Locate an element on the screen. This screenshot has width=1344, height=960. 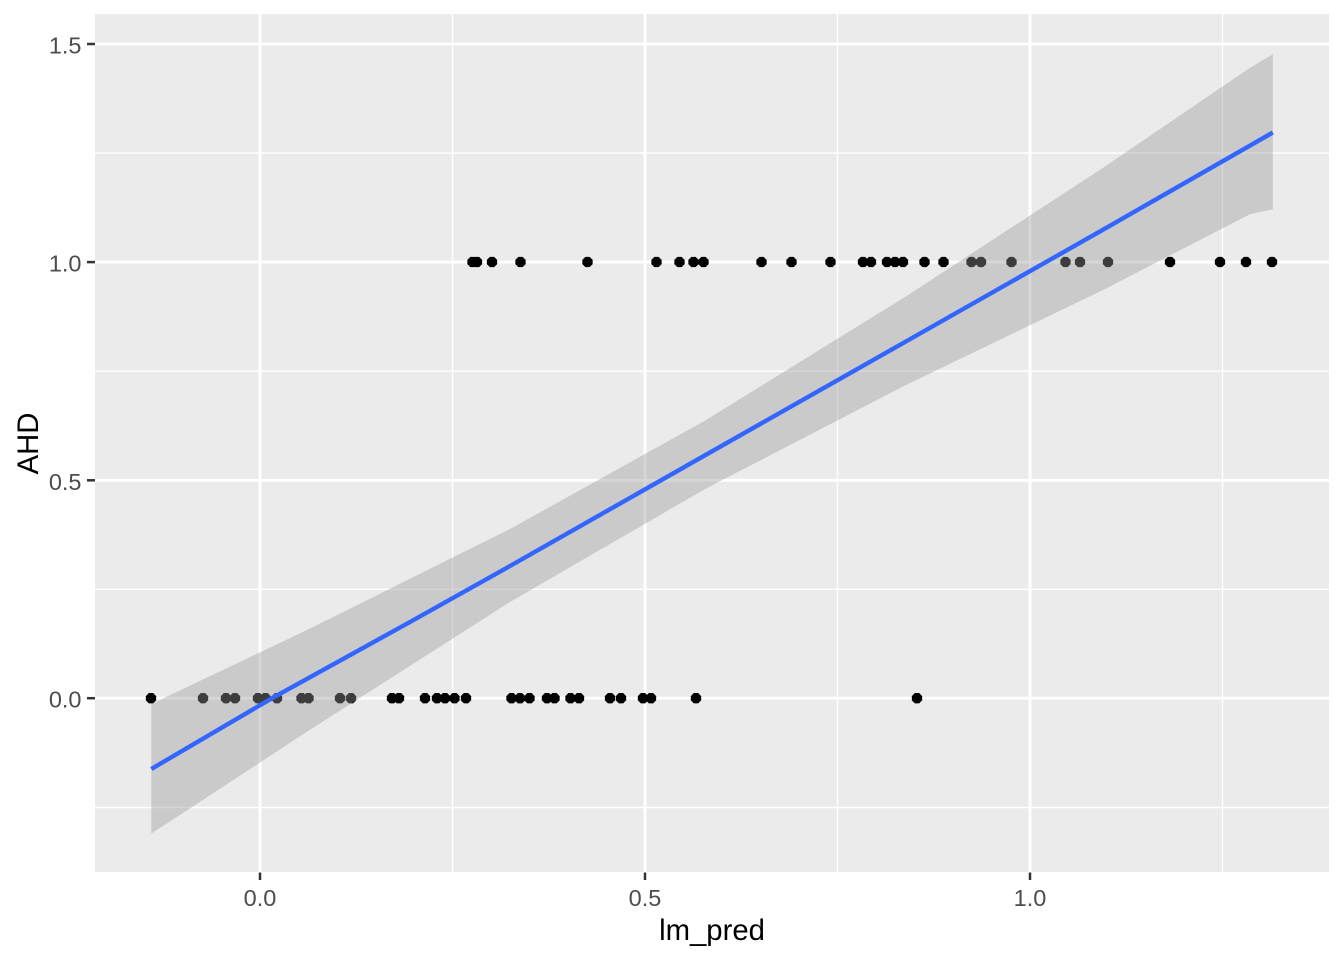
svg-text: AHD is located at coordinates (28, 444).